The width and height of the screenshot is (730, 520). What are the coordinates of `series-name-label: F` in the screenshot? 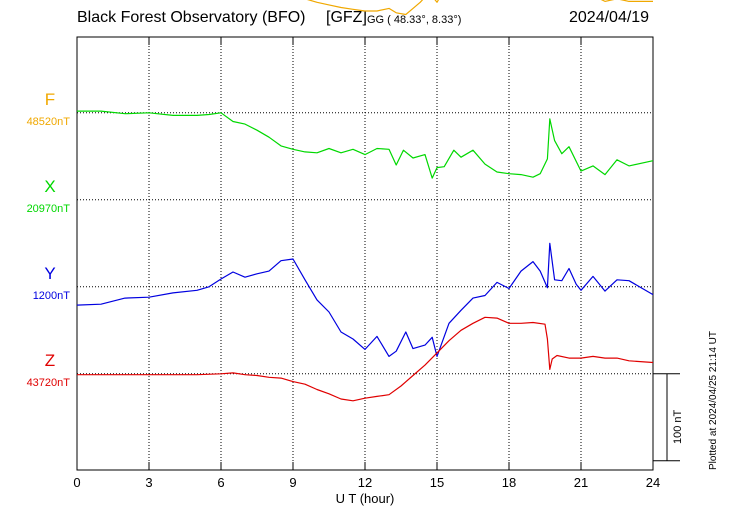 It's located at (50, 99).